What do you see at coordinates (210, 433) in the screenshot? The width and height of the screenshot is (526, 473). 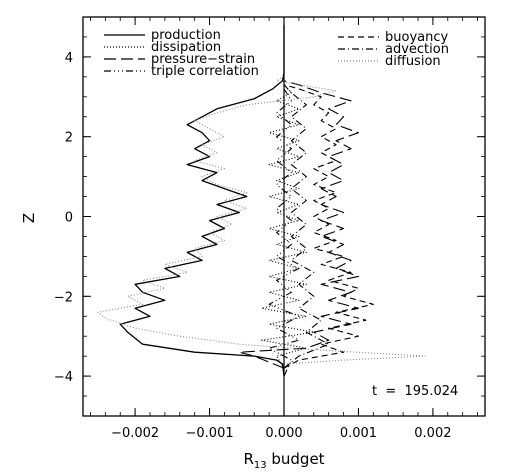 I see `x-tick-label: −0.001` at bounding box center [210, 433].